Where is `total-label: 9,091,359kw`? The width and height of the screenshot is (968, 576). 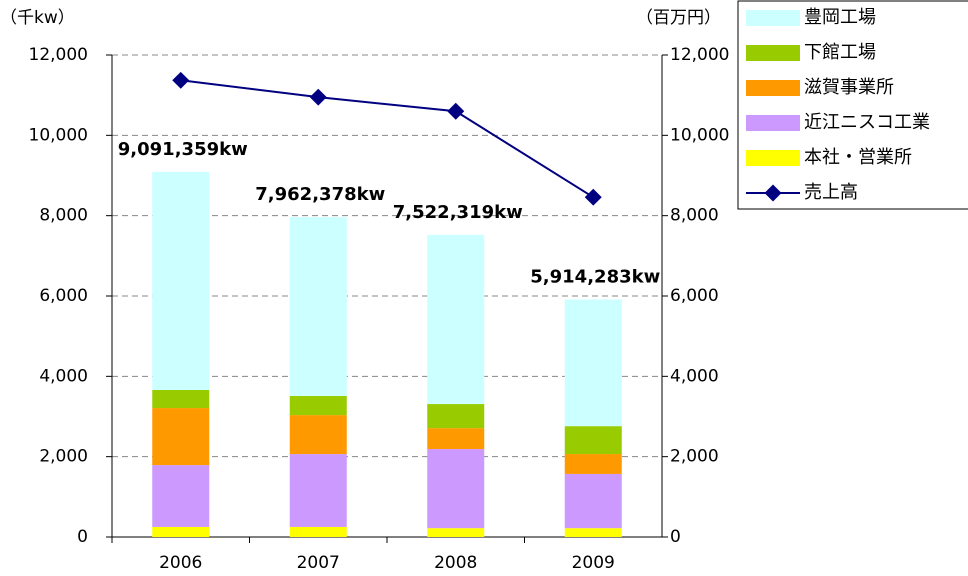
total-label: 9,091,359kw is located at coordinates (183, 149).